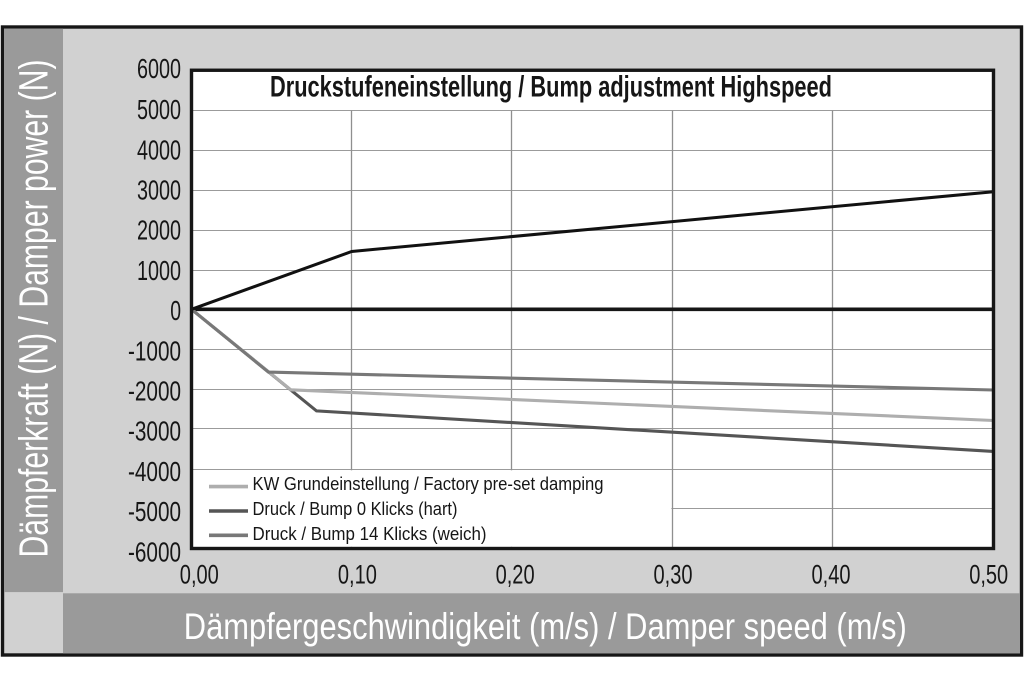  Describe the element at coordinates (159, 149) in the screenshot. I see `svg-text: 4000` at that location.